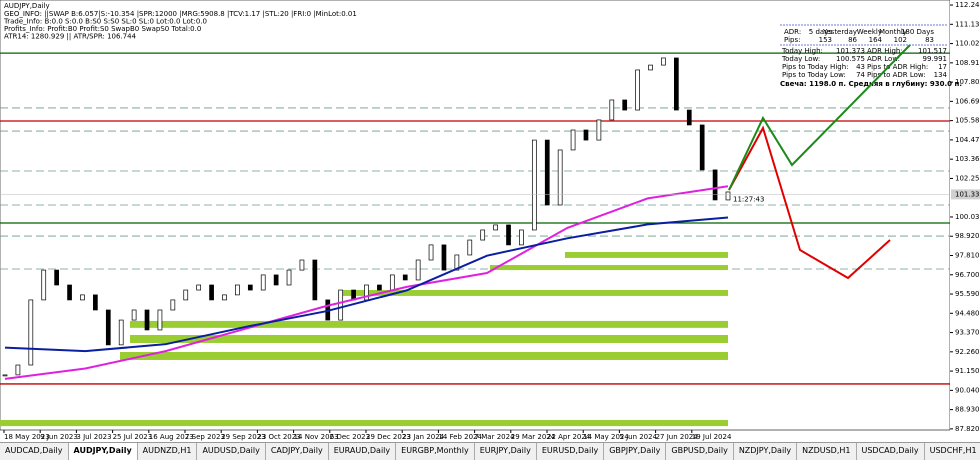 Image resolution: width=980 pixels, height=460 pixels. I want to click on chart-tab: AUDCAD,Daily, so click(34, 451).